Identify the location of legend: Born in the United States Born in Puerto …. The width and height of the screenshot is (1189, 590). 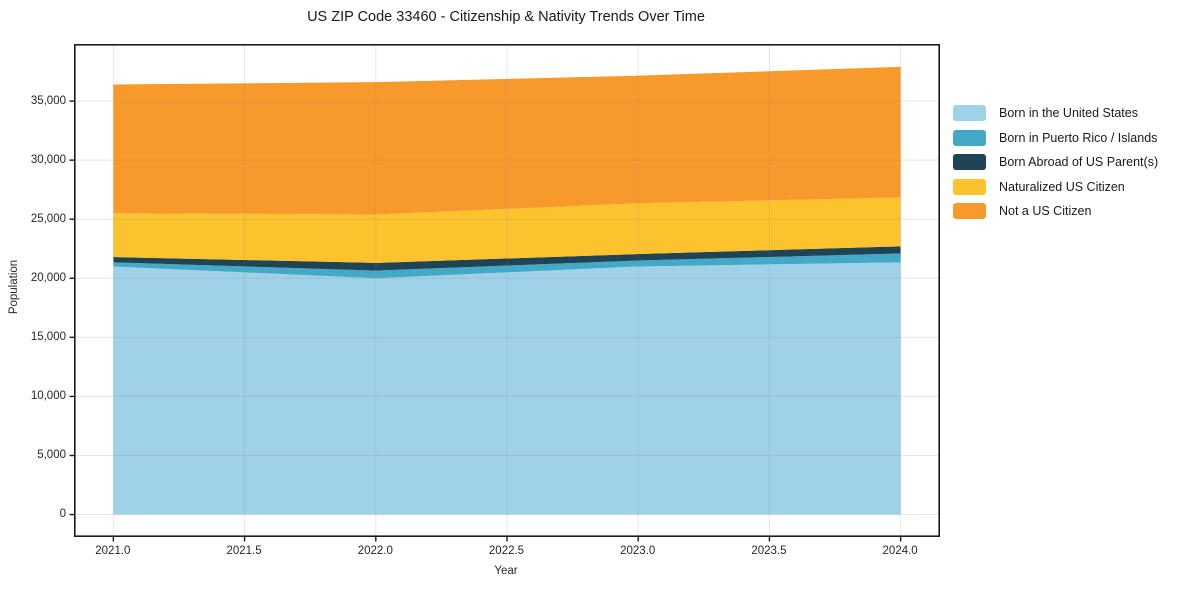
(1055, 162).